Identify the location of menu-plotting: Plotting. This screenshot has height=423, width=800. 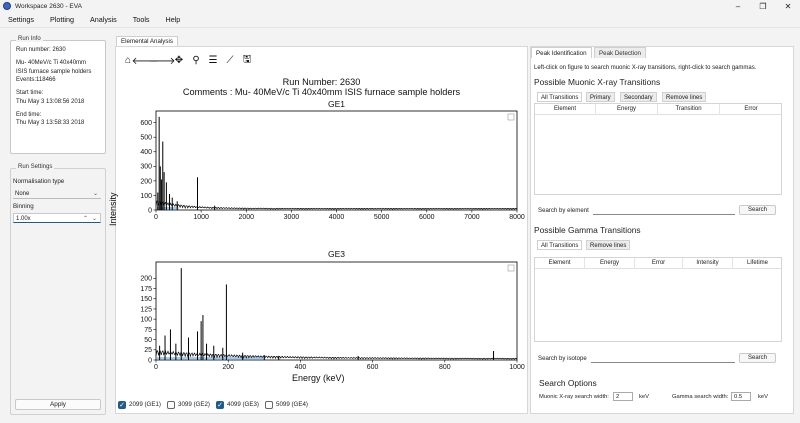
(61, 19).